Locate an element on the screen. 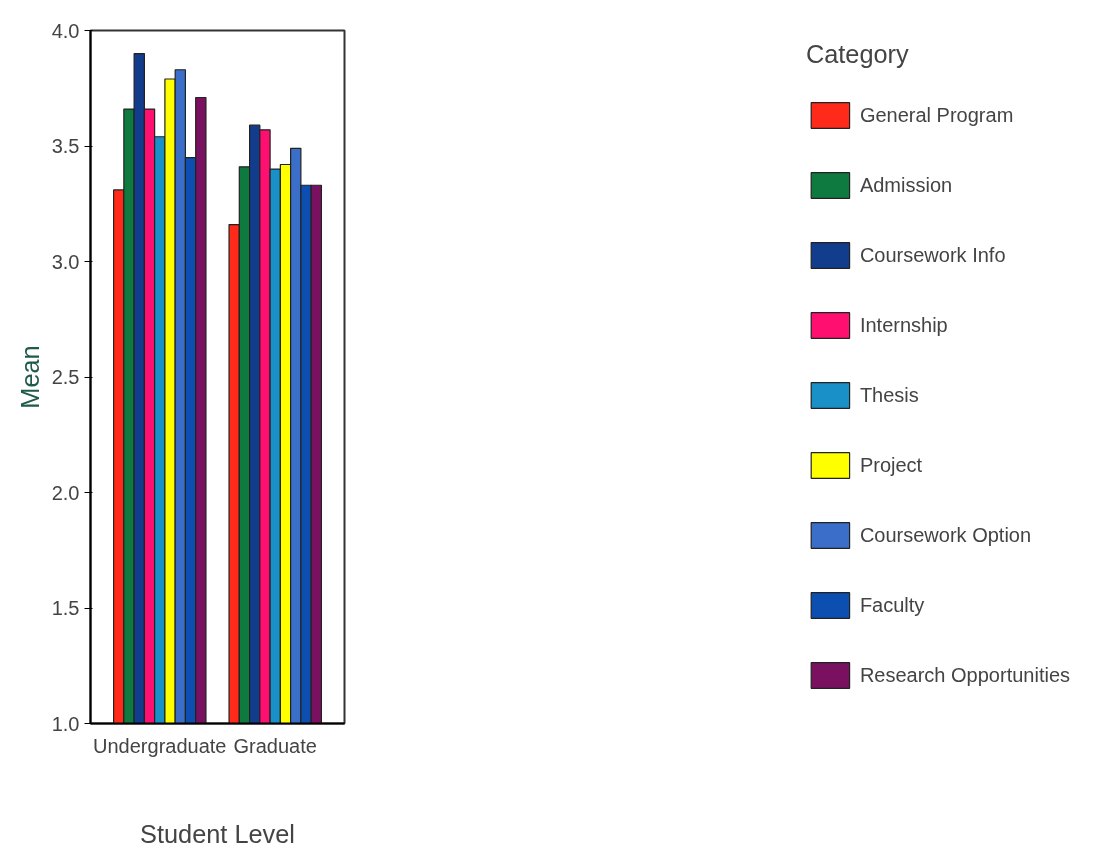  y-tick-label: 2.0 is located at coordinates (65, 492).